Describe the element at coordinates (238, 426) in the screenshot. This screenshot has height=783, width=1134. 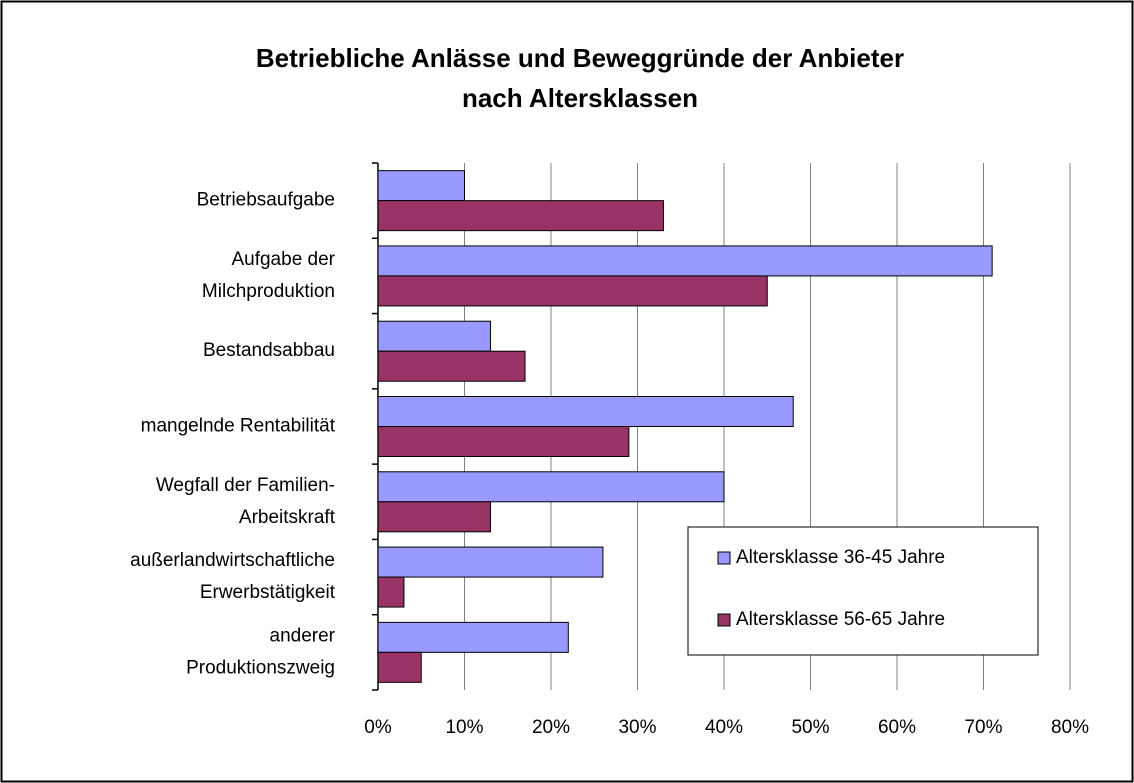
I see `y-tick-label: mangelnde Rentabilität` at that location.